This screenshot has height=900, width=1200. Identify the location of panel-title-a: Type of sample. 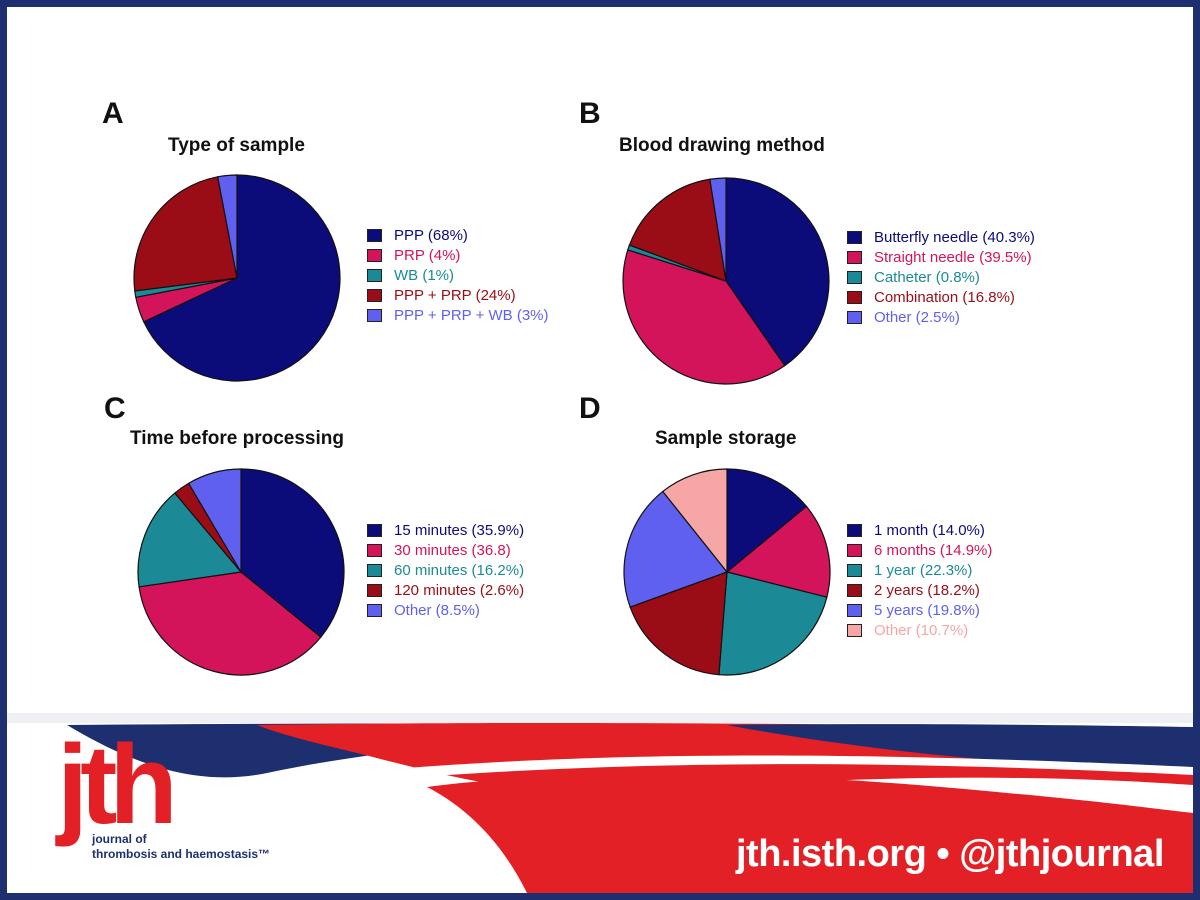
(236, 145).